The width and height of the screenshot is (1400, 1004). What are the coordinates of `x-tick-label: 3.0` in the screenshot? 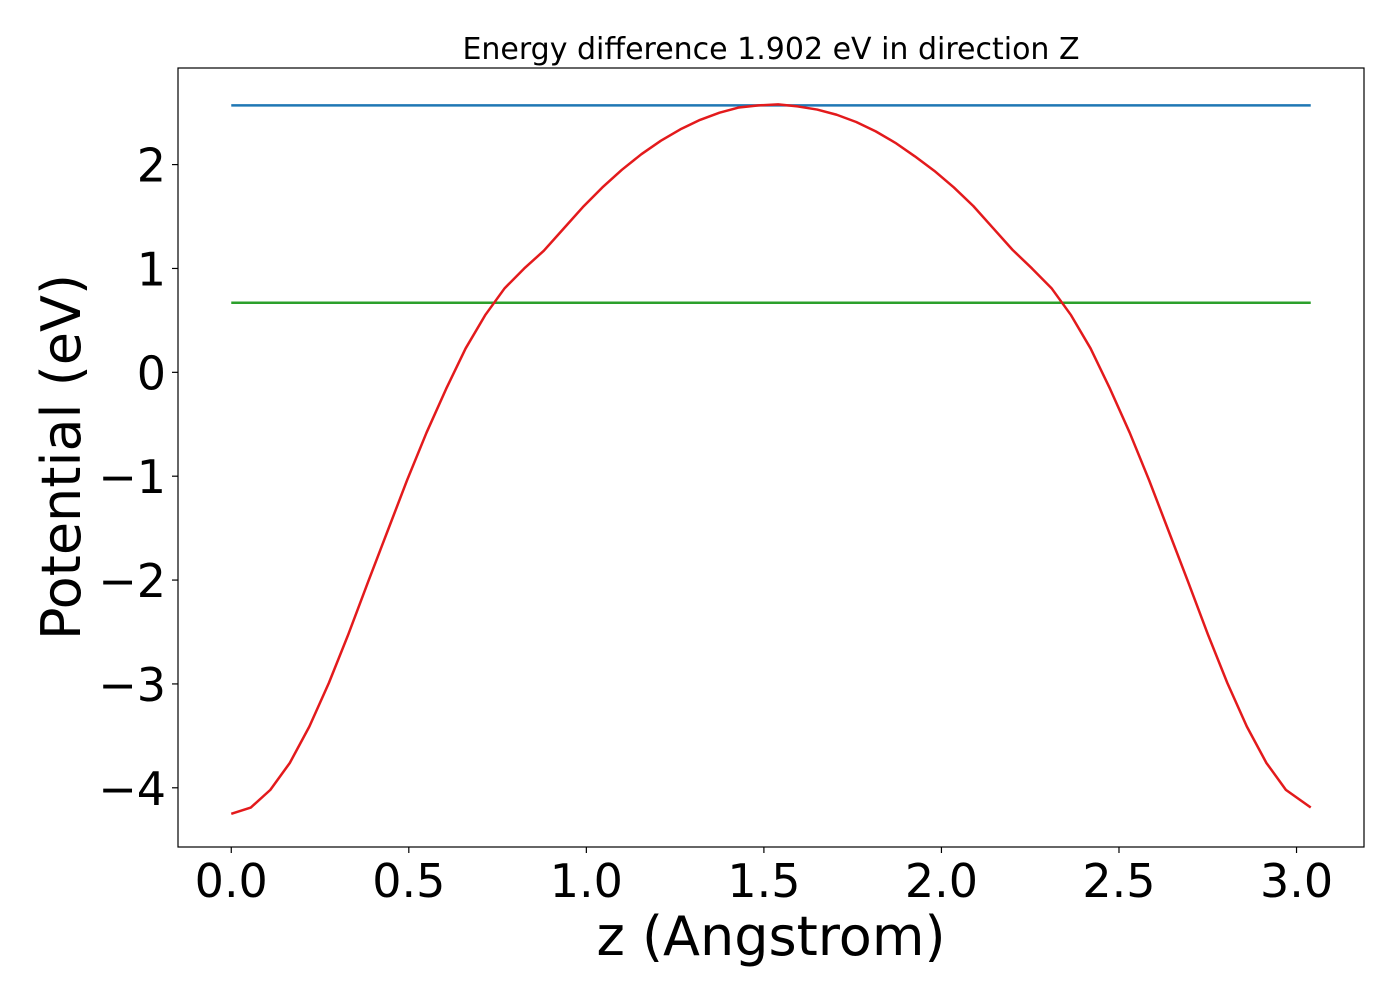 It's located at (1296, 881).